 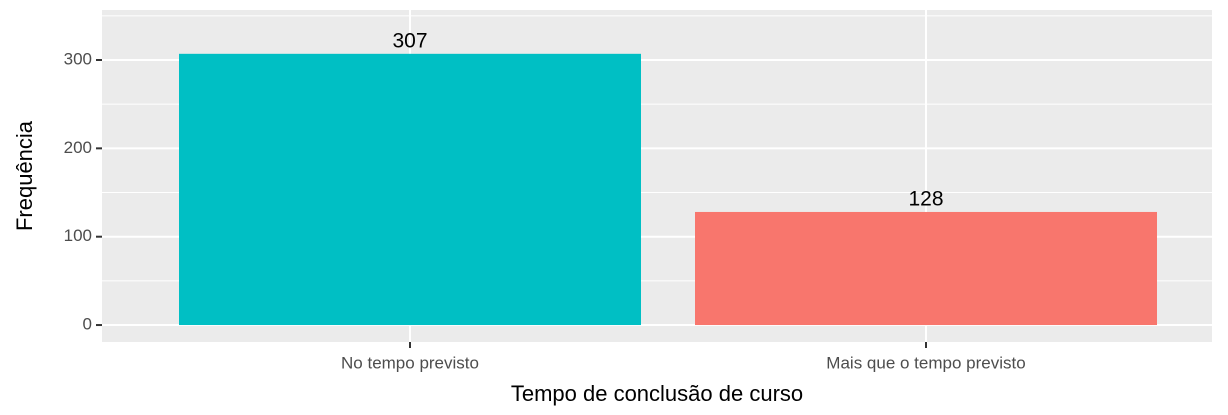 What do you see at coordinates (409, 40) in the screenshot?
I see `value-label: 307` at bounding box center [409, 40].